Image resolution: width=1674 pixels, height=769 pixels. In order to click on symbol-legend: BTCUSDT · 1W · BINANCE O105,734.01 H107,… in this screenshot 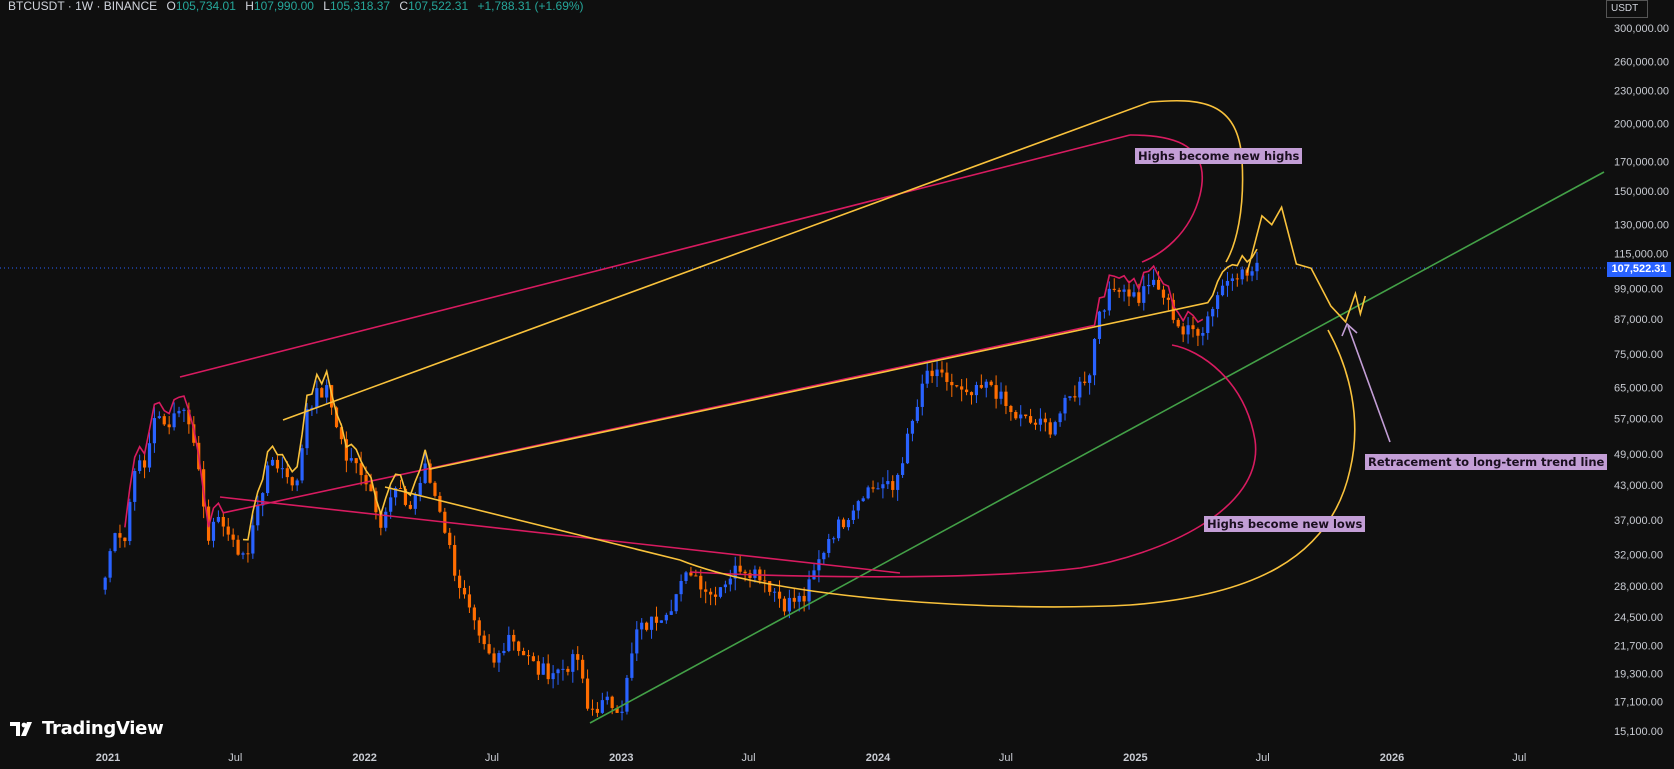, I will do `click(296, 6)`.